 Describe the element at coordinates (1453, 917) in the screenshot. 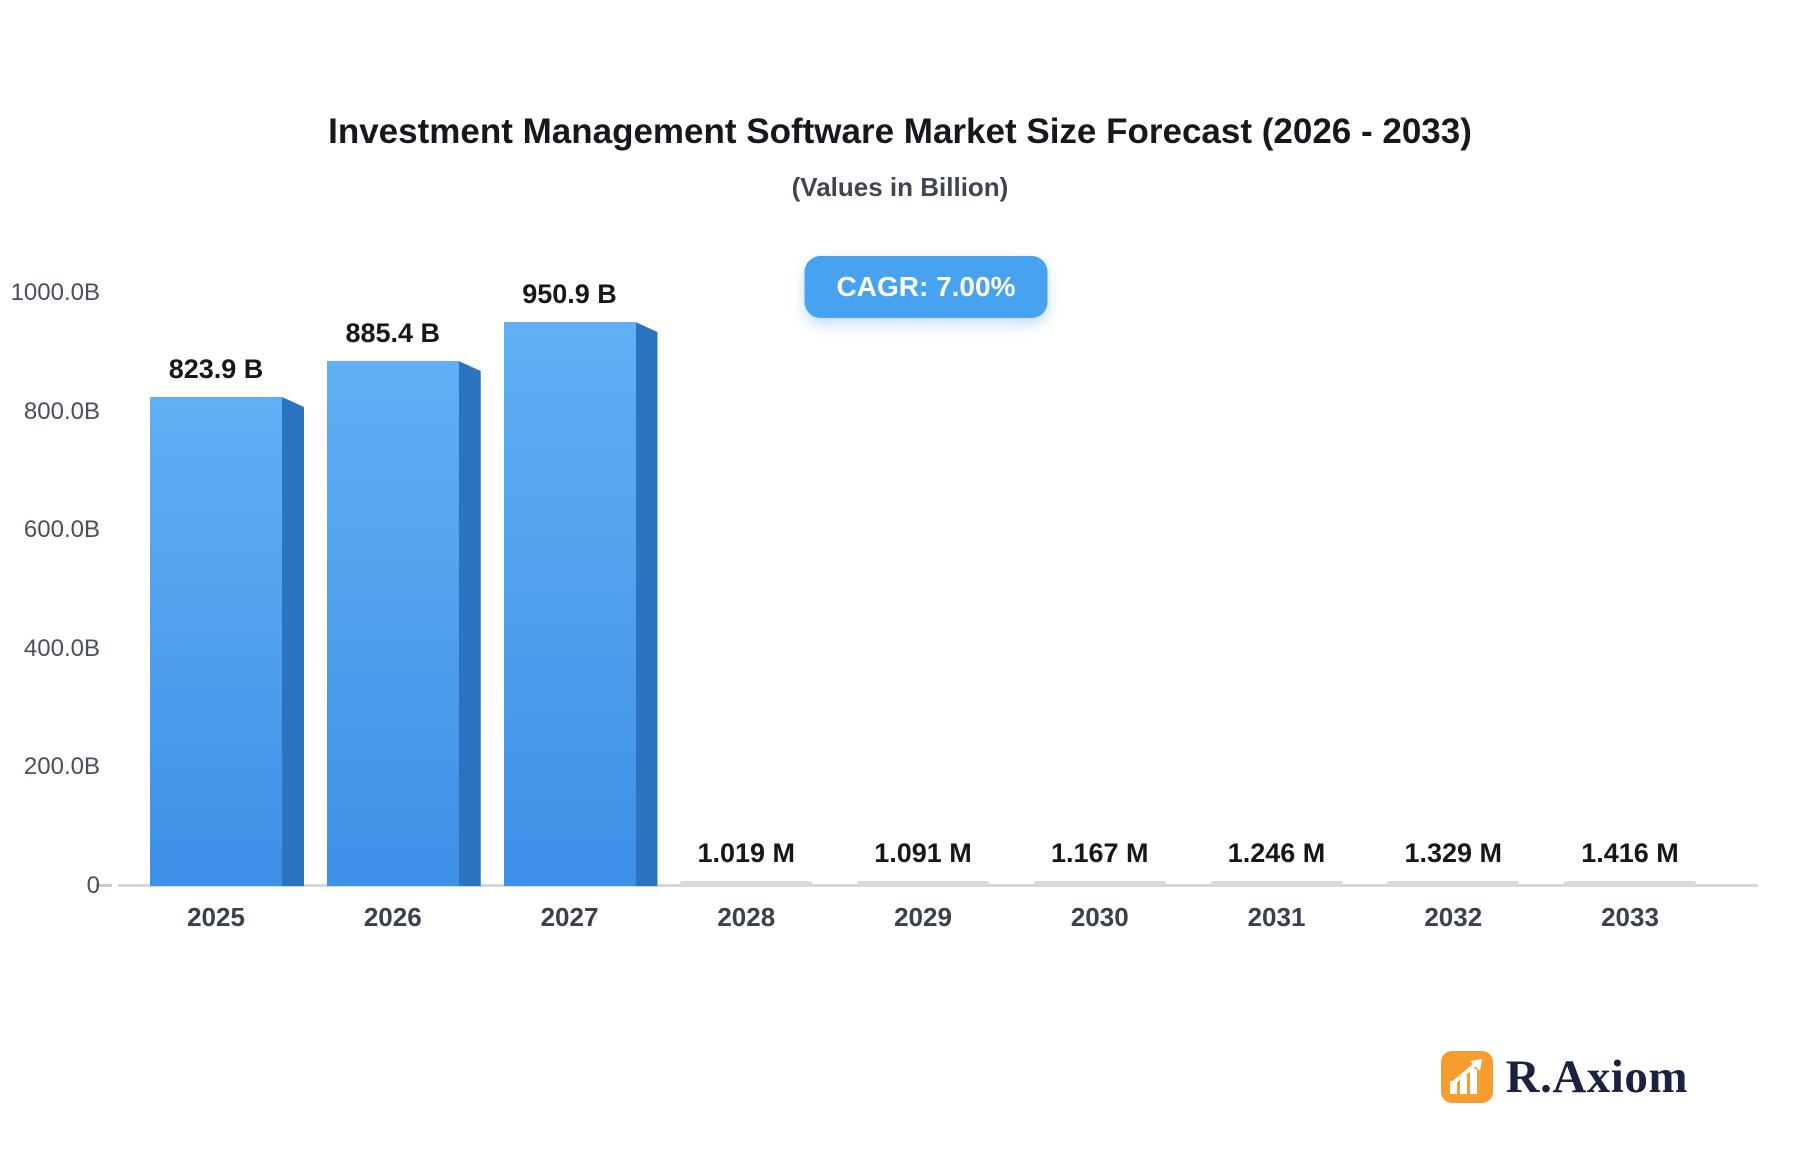

I see `x-axis-label: 2032` at that location.